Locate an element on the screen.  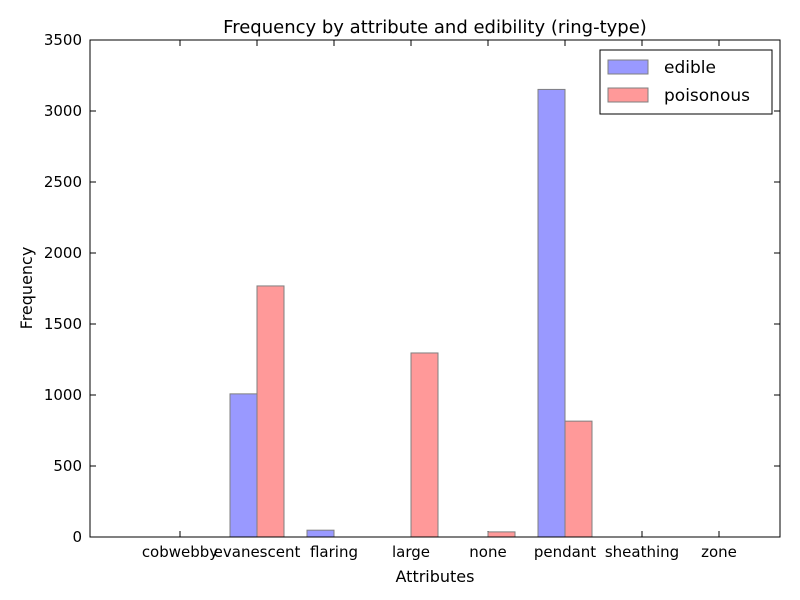
bar-poisonous-pendant is located at coordinates (578, 479).